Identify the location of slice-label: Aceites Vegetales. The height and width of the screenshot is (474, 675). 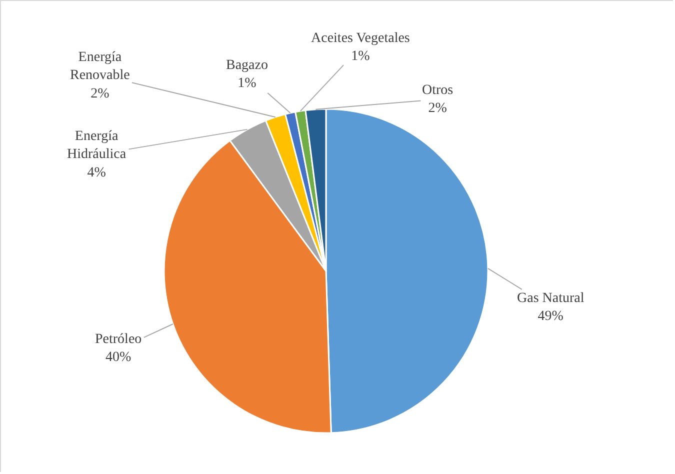
(360, 38).